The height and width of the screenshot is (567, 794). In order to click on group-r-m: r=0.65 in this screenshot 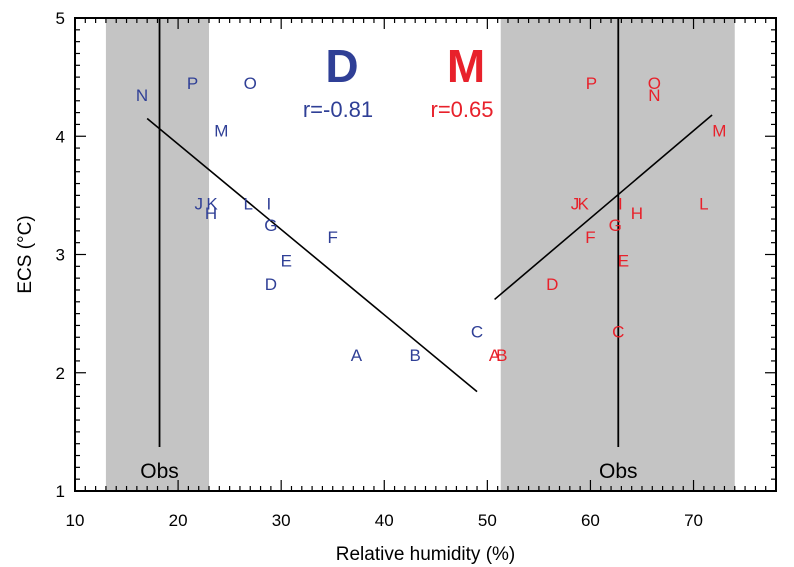, I will do `click(462, 109)`.